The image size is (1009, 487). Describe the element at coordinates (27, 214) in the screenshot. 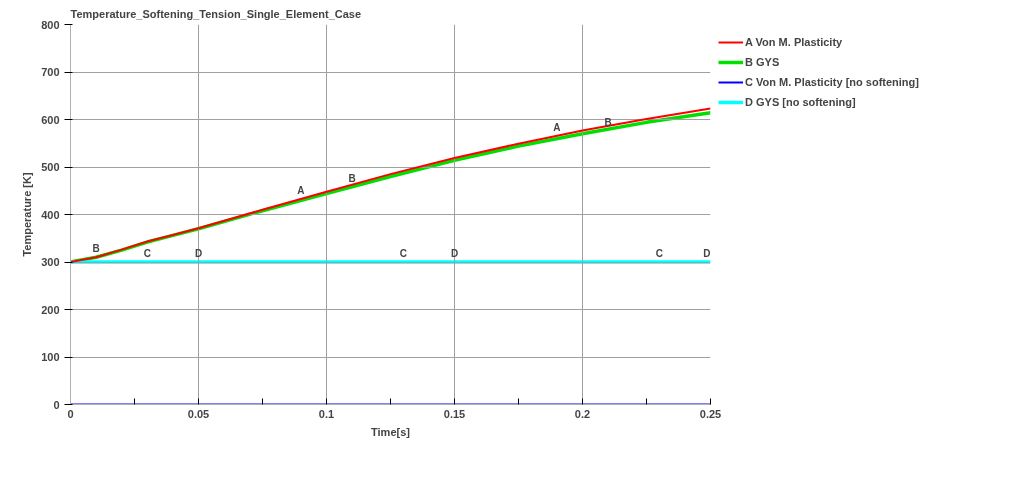

I see `y-axis-title: Temperature [K]` at that location.